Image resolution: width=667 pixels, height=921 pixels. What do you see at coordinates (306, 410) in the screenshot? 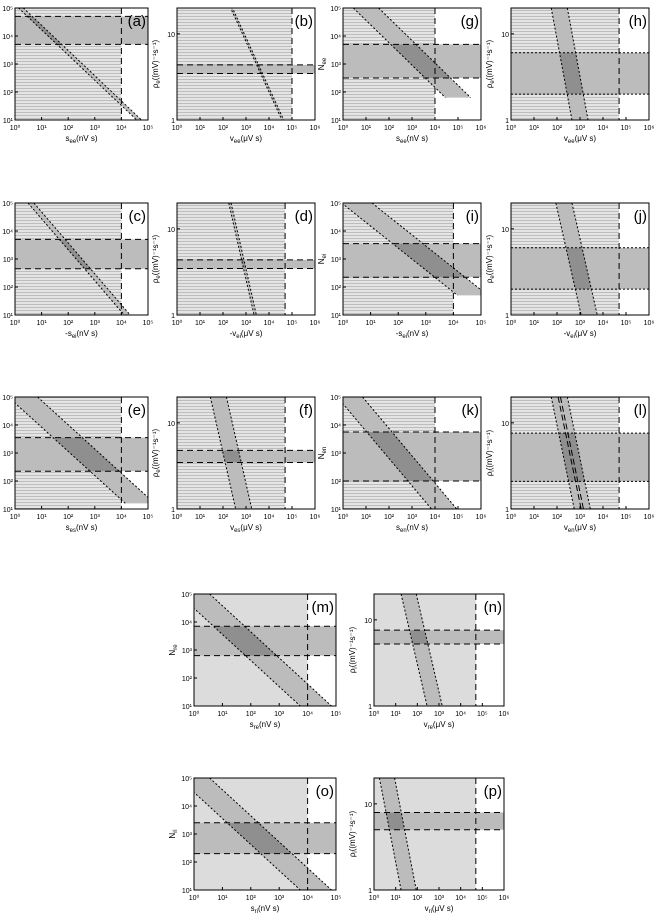
I see `panel-label: (f)` at bounding box center [306, 410].